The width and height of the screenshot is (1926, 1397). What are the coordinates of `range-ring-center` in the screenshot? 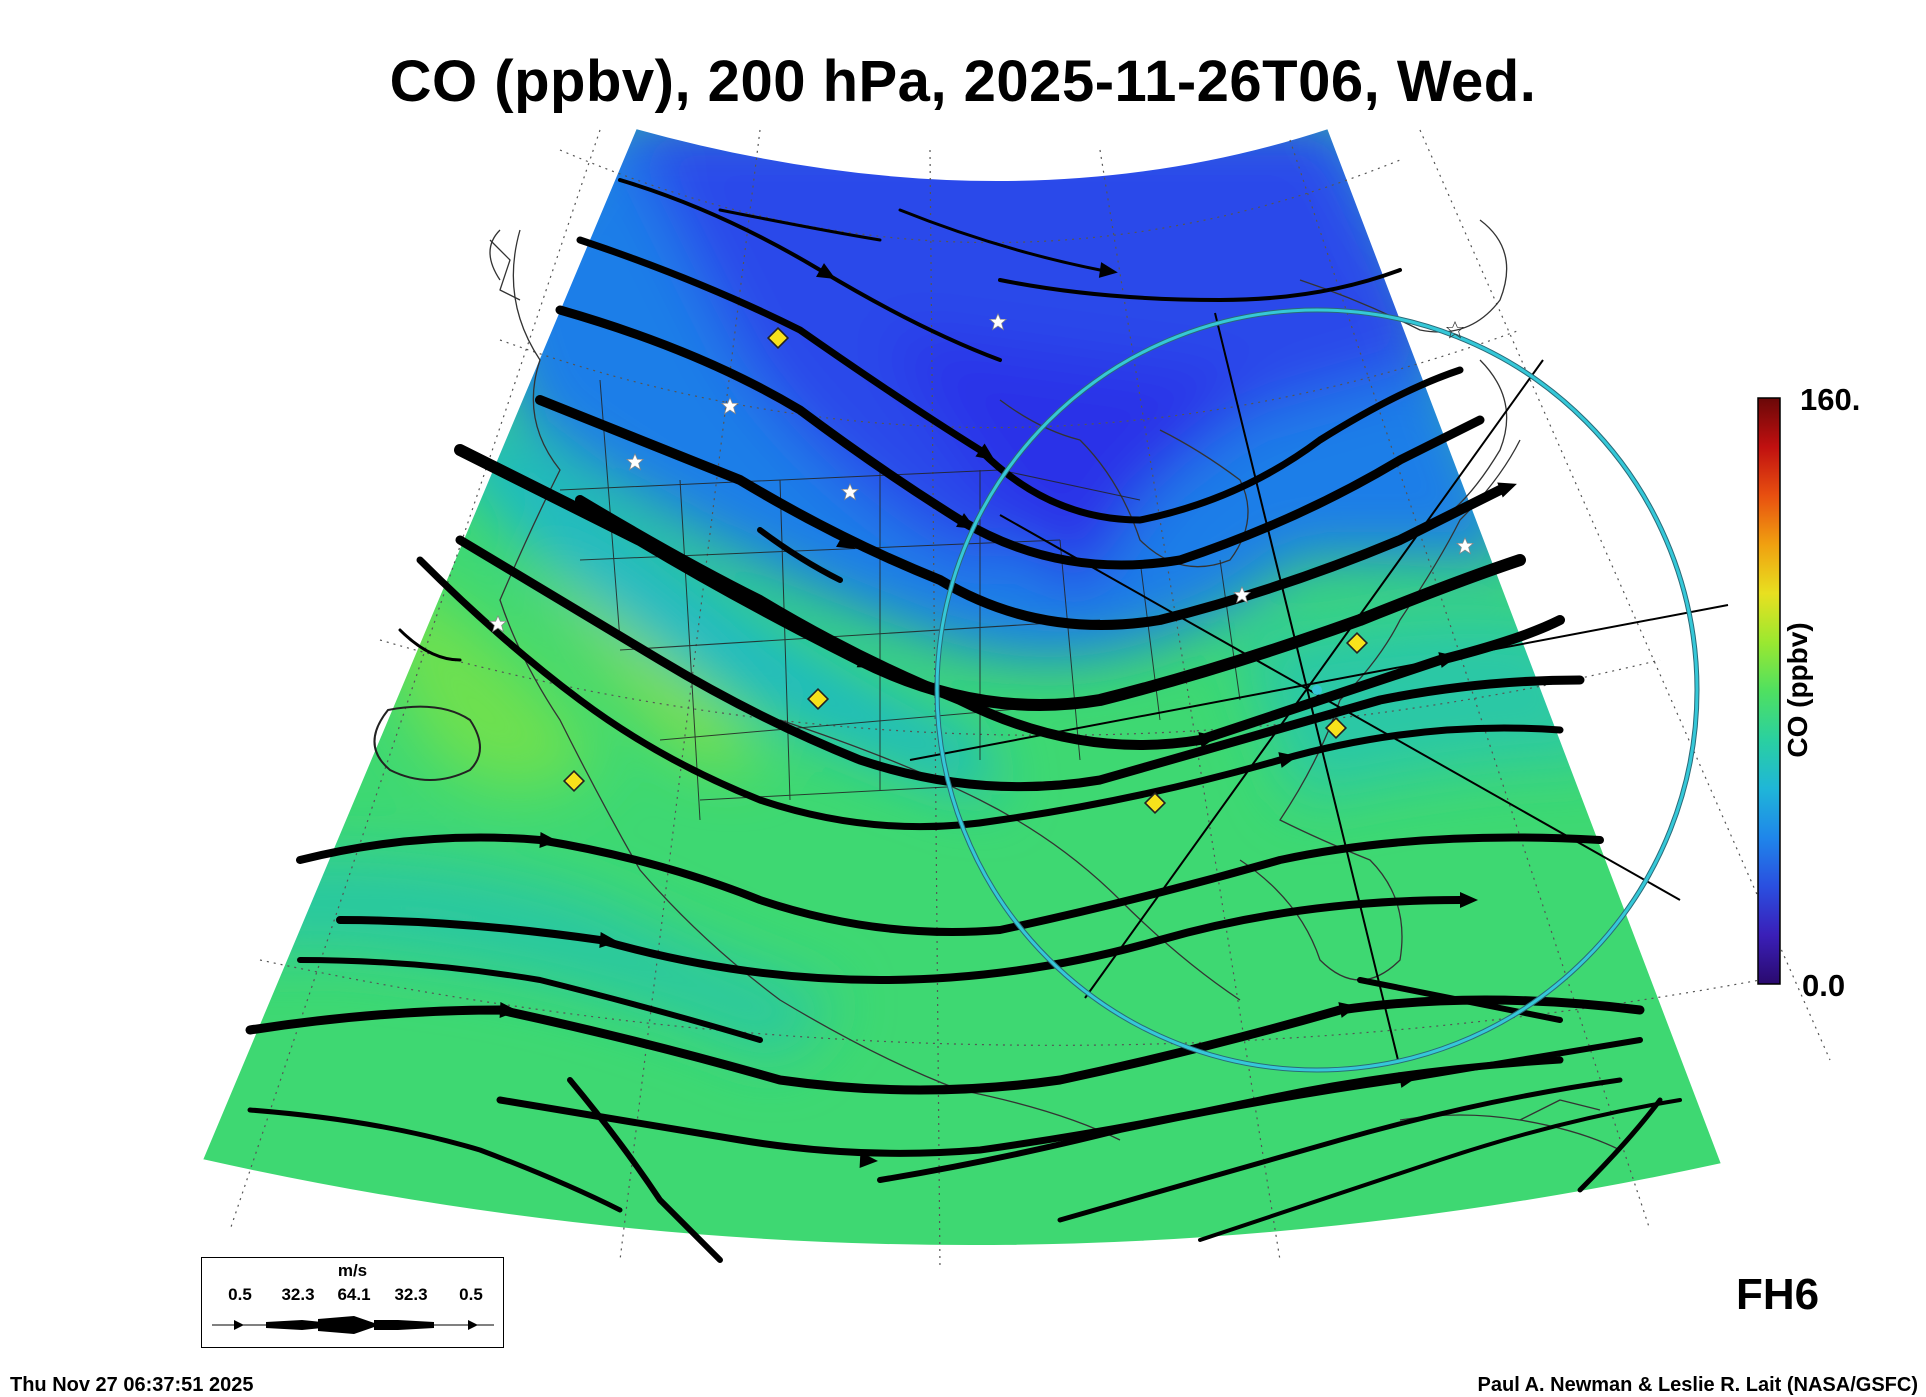 It's located at (1317, 690).